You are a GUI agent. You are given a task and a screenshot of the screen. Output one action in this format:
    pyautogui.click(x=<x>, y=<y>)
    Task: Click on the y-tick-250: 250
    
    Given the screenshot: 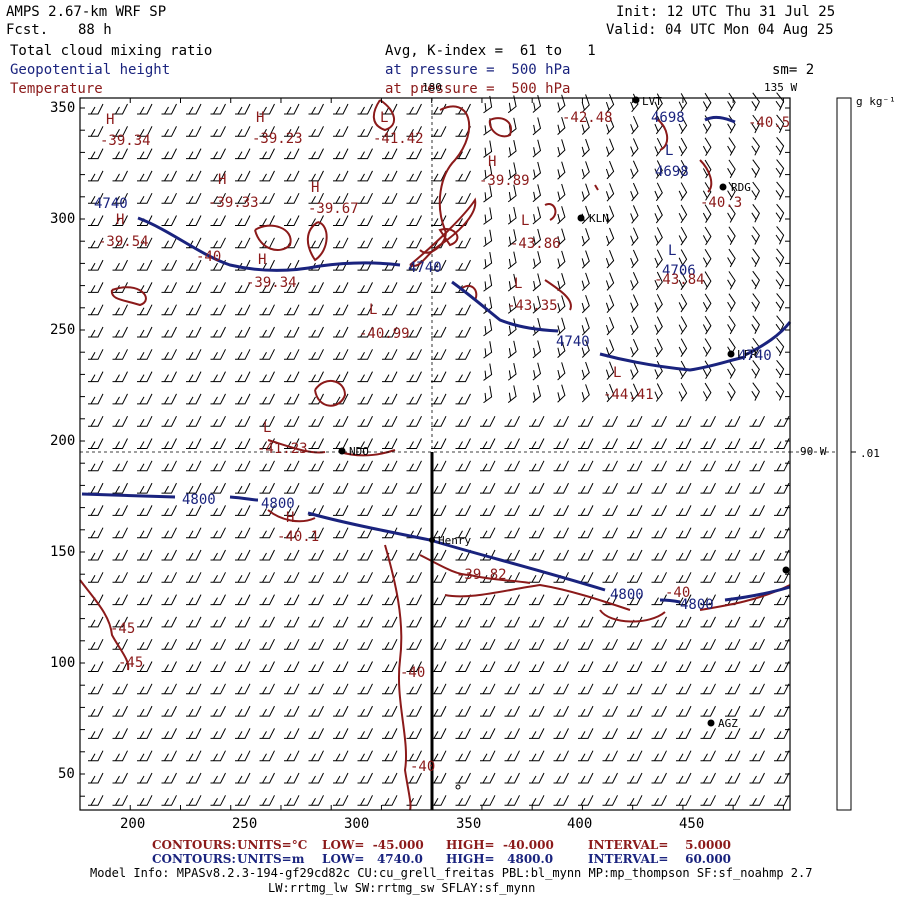 What is the action you would take?
    pyautogui.click(x=63, y=330)
    